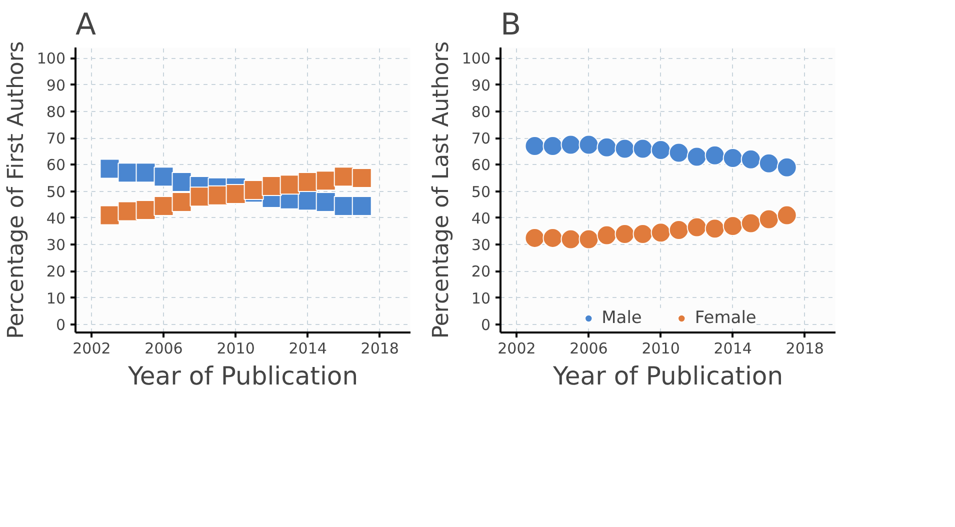 The height and width of the screenshot is (527, 955). What do you see at coordinates (86, 25) in the screenshot?
I see `chart-title: A` at bounding box center [86, 25].